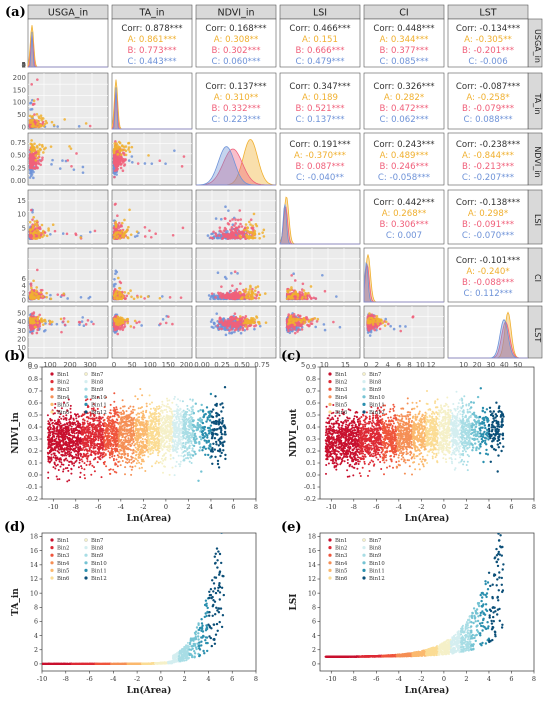  What do you see at coordinates (68, 13) in the screenshot?
I see `matrix-col-header: USGA_in` at bounding box center [68, 13].